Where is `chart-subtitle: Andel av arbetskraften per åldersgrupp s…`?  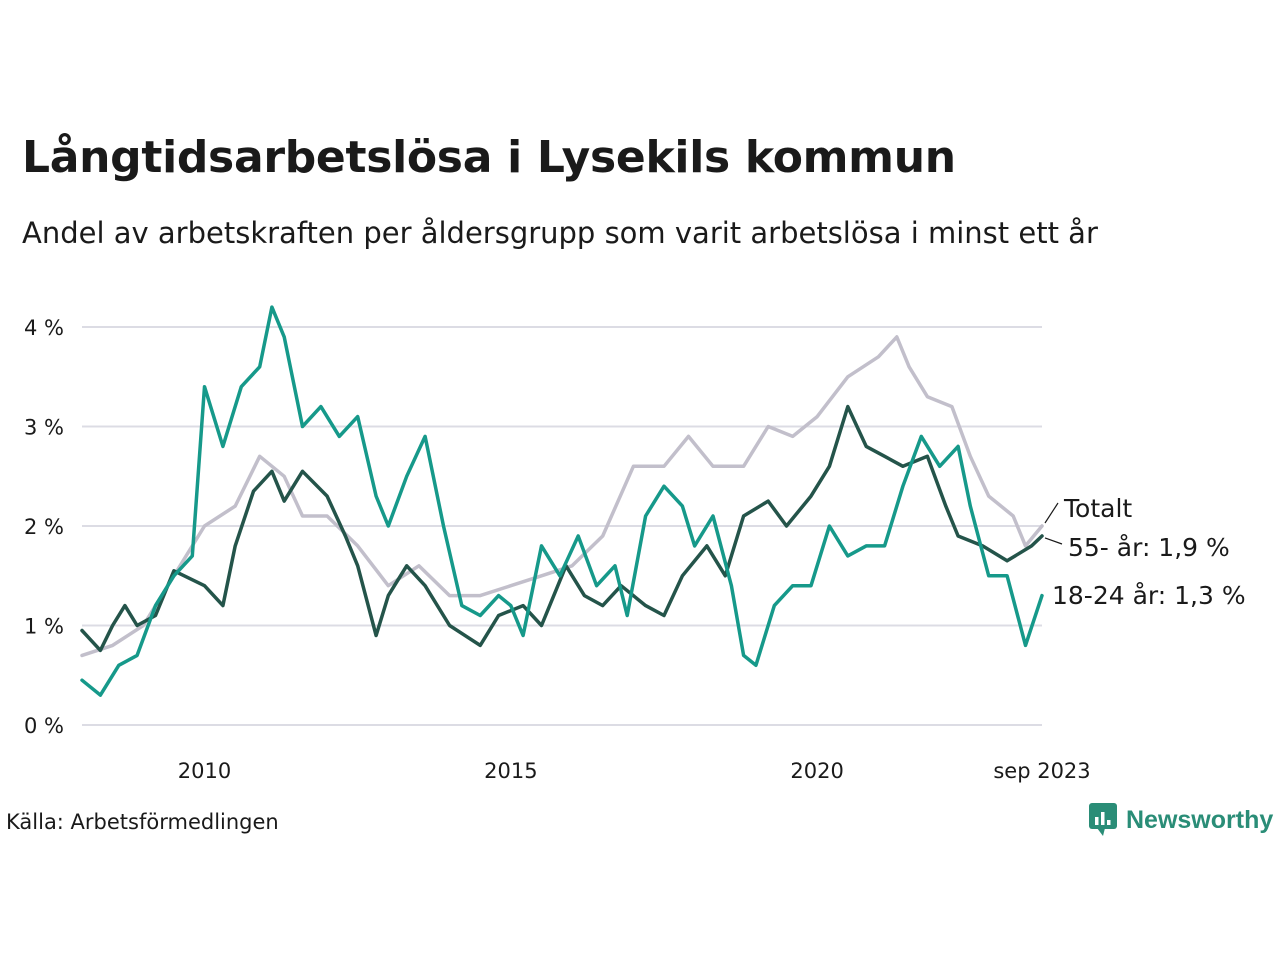
chart-subtitle: Andel av arbetskraften per åldersgrupp s… is located at coordinates (560, 233).